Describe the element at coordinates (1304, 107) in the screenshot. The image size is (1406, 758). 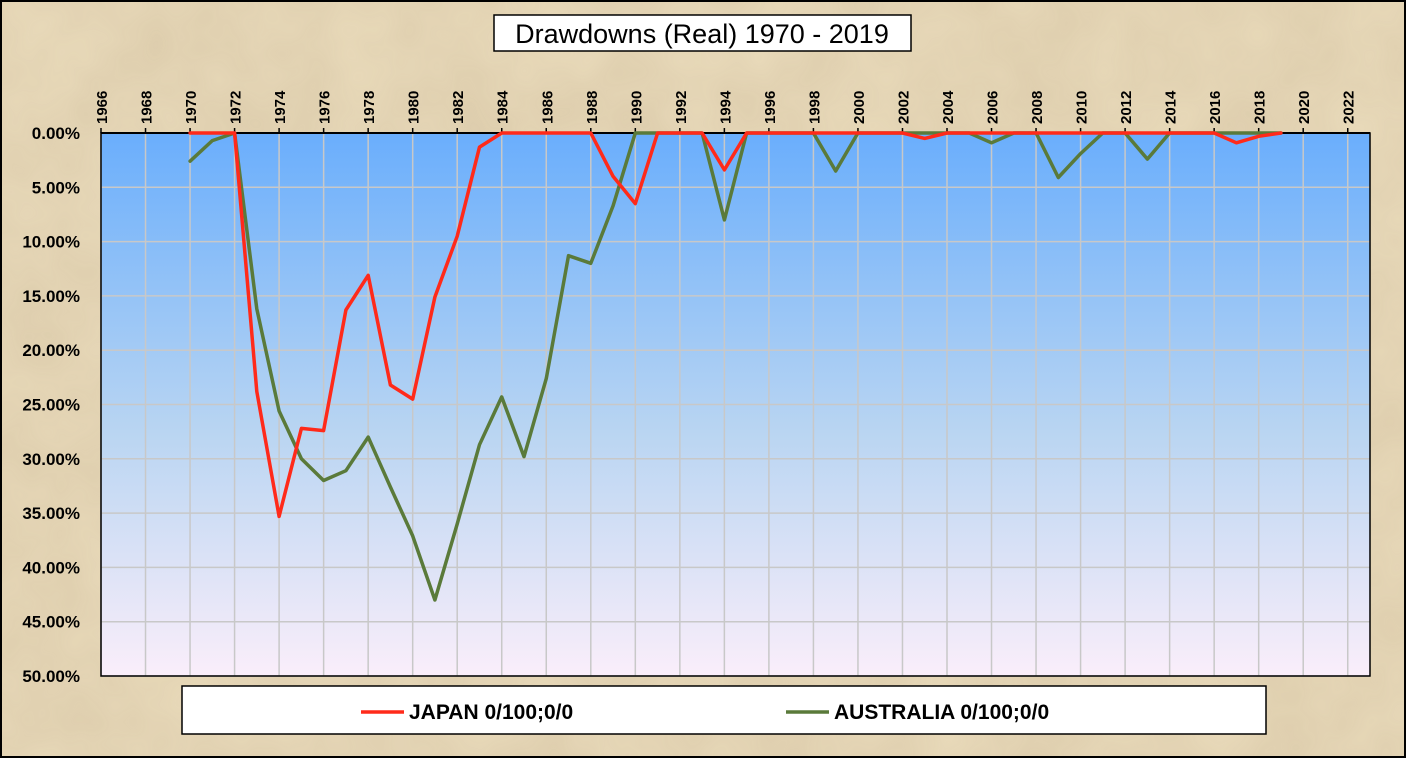
I see `x-tick-label: 2020` at that location.